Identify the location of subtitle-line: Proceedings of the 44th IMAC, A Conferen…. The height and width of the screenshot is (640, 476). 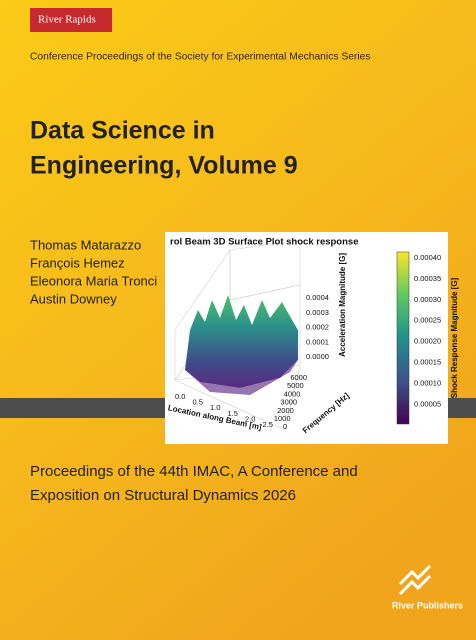
(194, 471).